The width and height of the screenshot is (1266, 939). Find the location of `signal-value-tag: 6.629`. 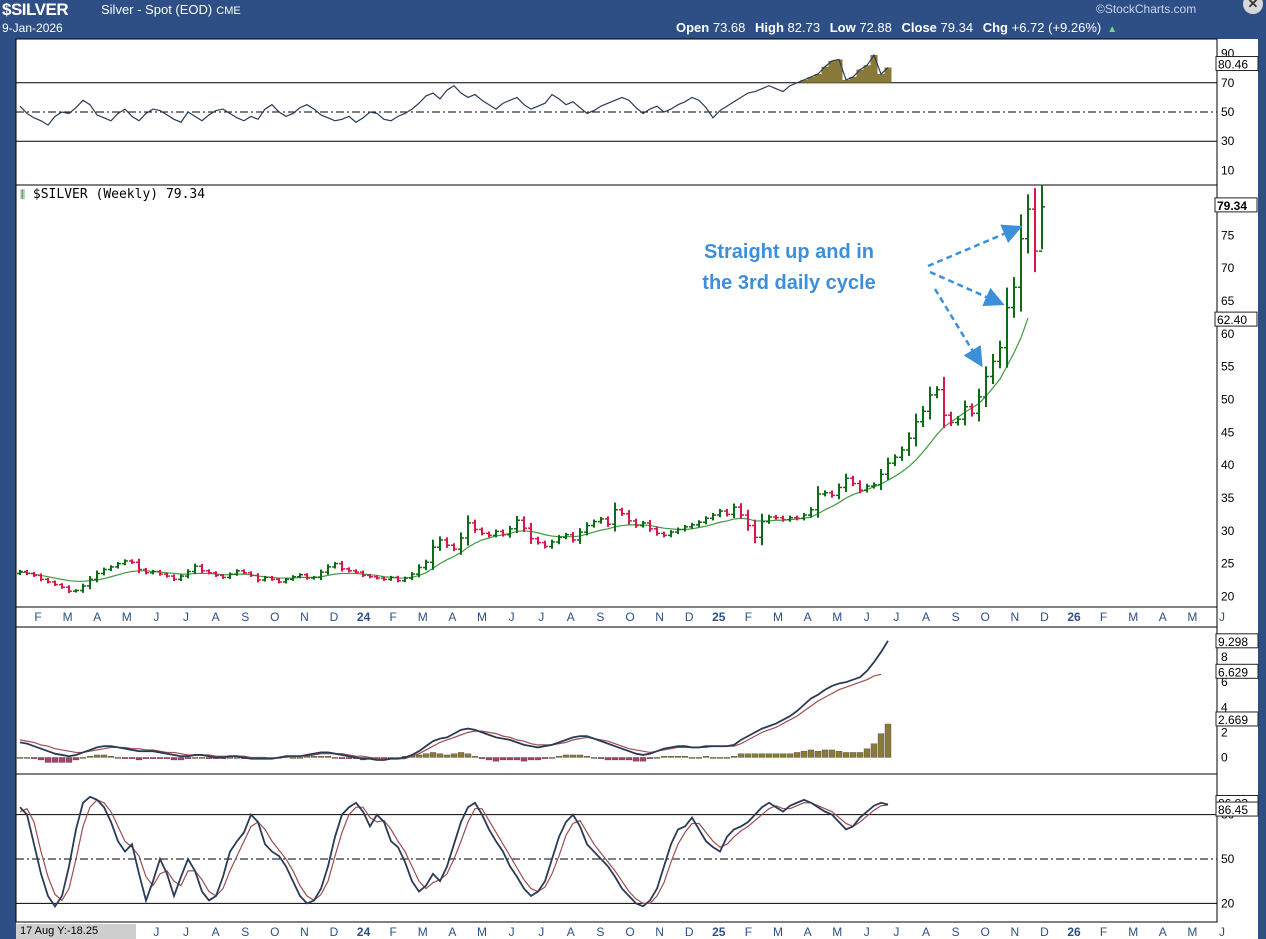

signal-value-tag: 6.629 is located at coordinates (1233, 672).